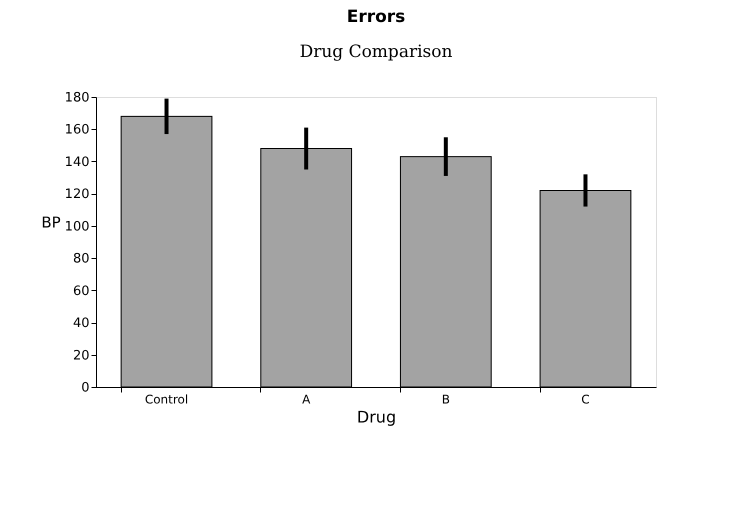  Describe the element at coordinates (307, 399) in the screenshot. I see `x-tick-label: A` at that location.